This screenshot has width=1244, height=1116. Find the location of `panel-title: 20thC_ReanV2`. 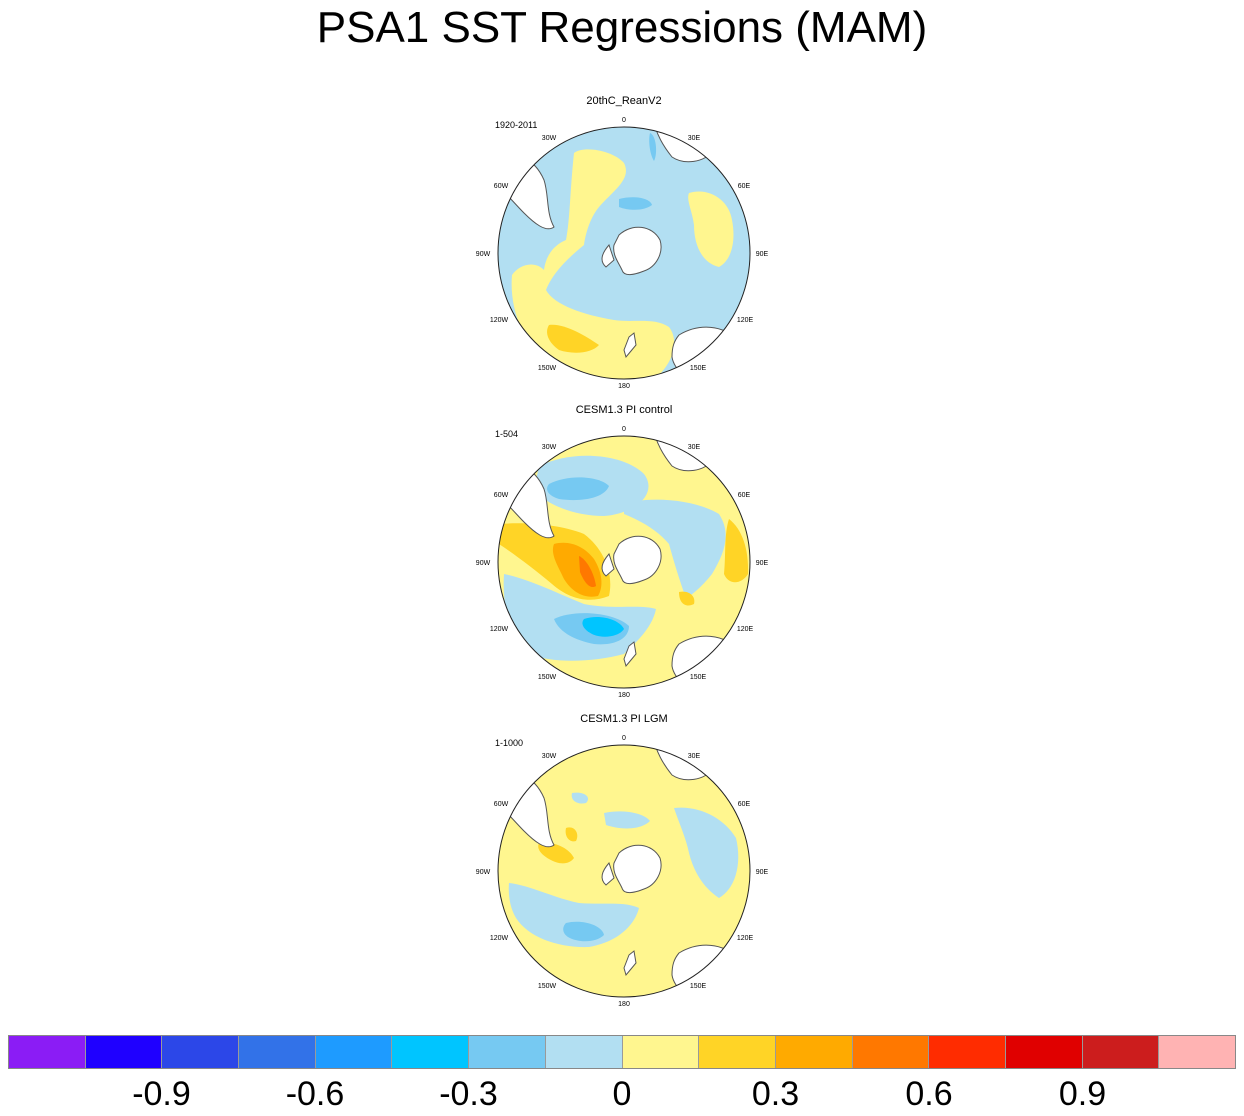

panel-title: 20thC_ReanV2 is located at coordinates (624, 101).